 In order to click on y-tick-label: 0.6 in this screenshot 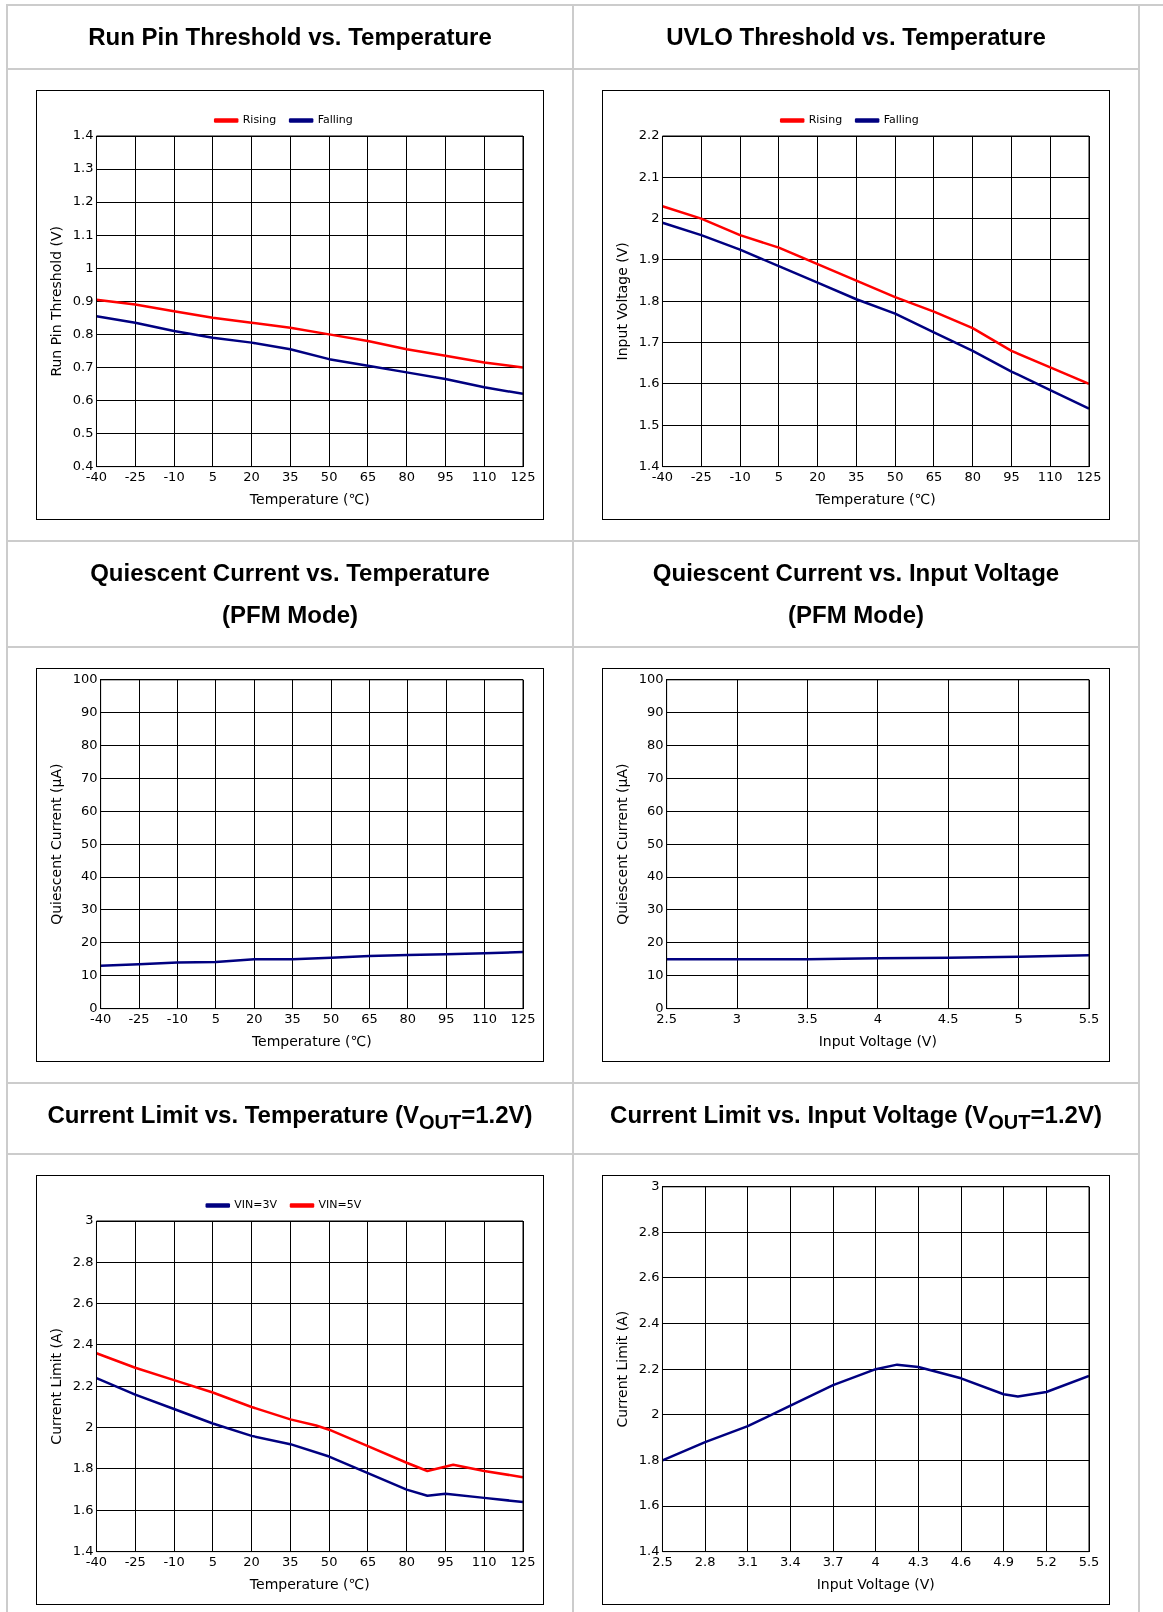, I will do `click(83, 399)`.